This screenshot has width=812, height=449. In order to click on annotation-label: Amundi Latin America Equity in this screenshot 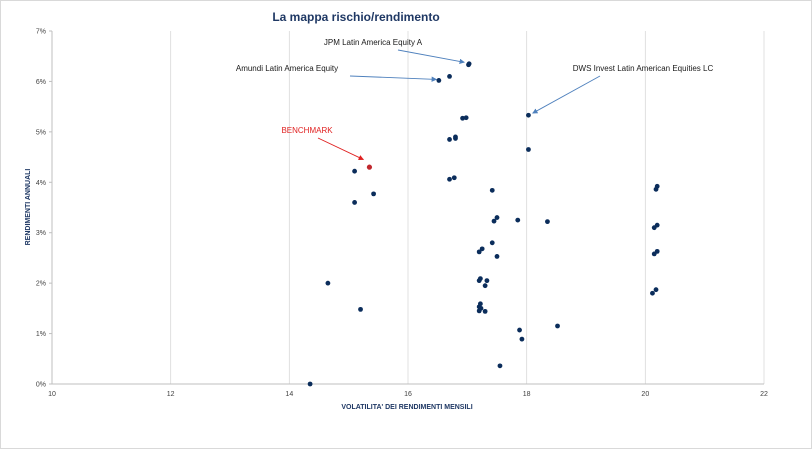, I will do `click(287, 68)`.